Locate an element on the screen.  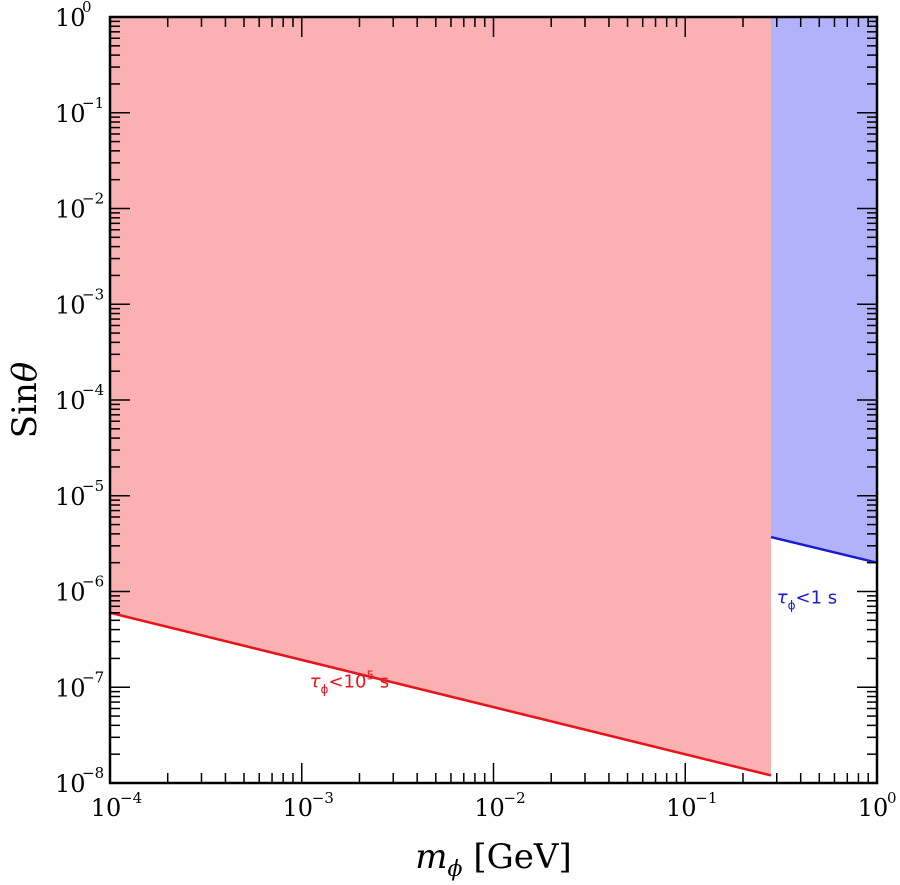
y-tick-exponent: −4 is located at coordinates (93, 390).